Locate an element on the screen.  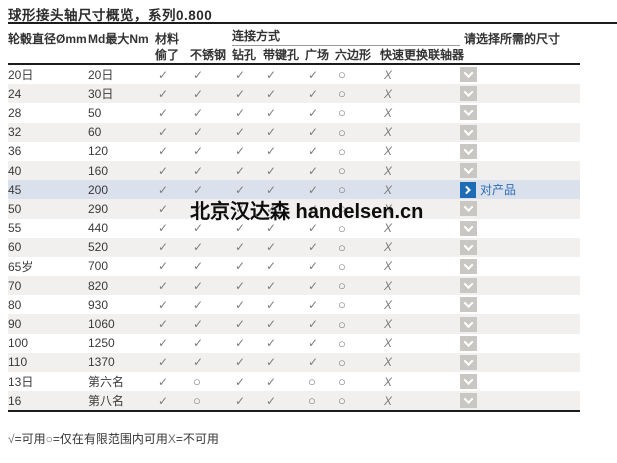
hub-diameter-value: 50 is located at coordinates (15, 208).